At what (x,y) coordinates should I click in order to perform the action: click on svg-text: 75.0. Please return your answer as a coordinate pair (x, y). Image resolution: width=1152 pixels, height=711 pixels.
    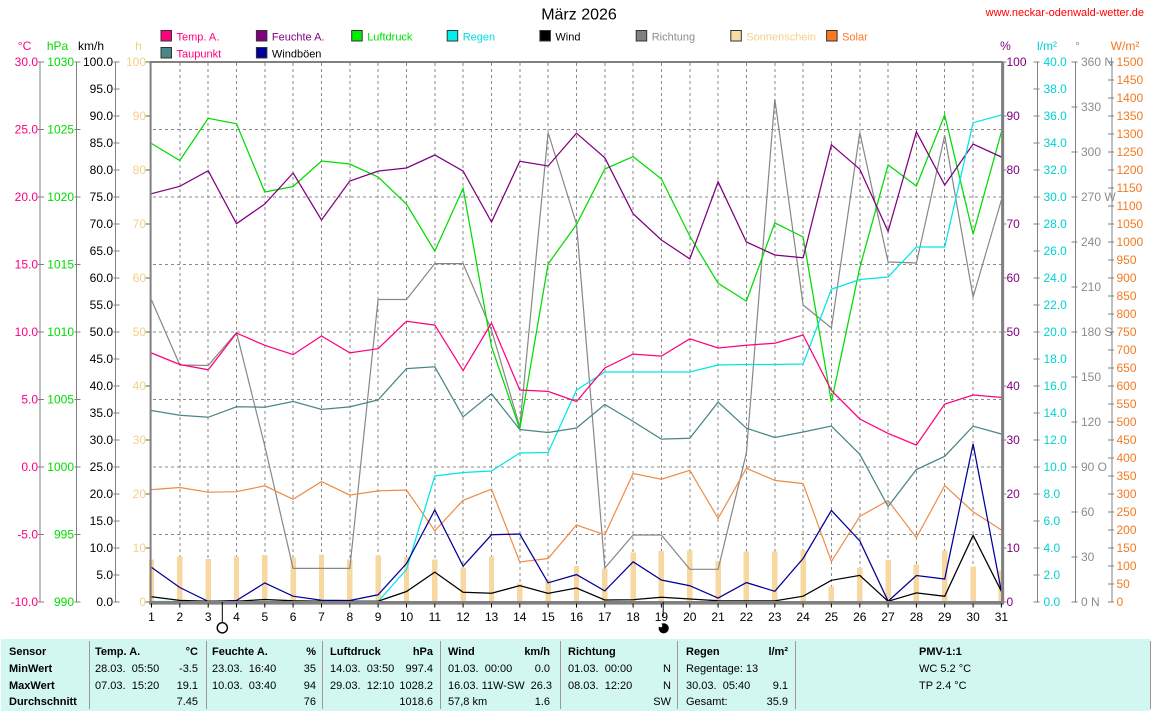
    Looking at the image, I should click on (102, 197).